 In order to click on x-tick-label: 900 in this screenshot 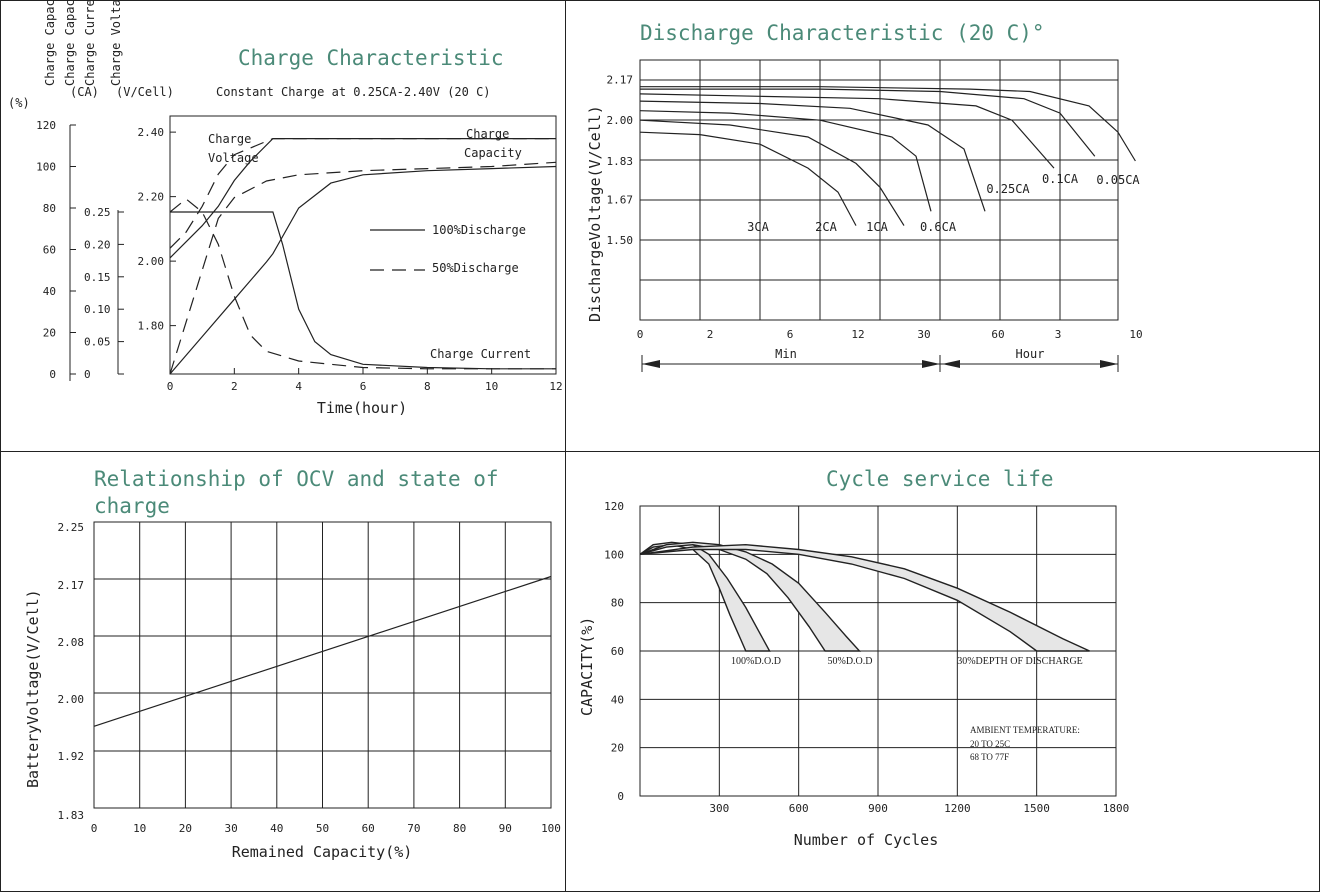, I will do `click(878, 808)`.